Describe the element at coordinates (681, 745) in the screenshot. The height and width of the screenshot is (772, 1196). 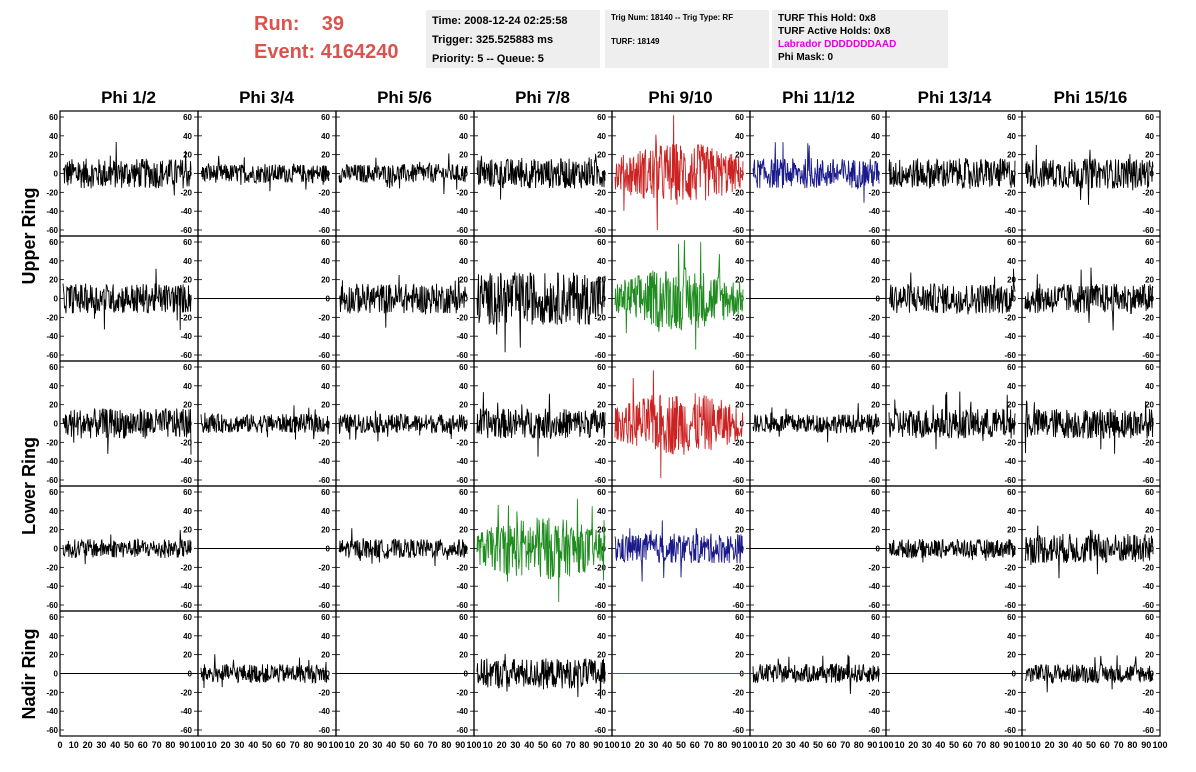
I see `x-tick-label: 50` at that location.